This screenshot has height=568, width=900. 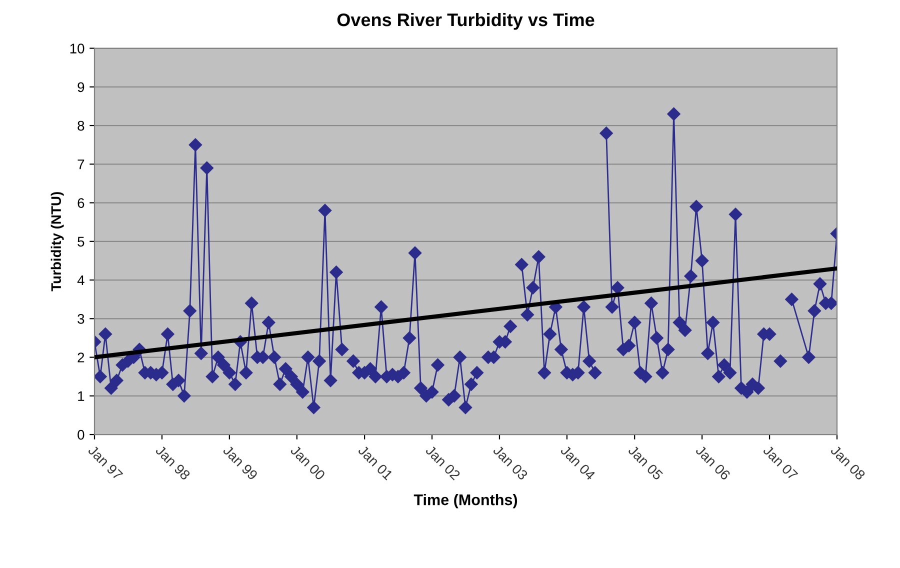 What do you see at coordinates (240, 462) in the screenshot?
I see `x-tick-label: Jan 99` at bounding box center [240, 462].